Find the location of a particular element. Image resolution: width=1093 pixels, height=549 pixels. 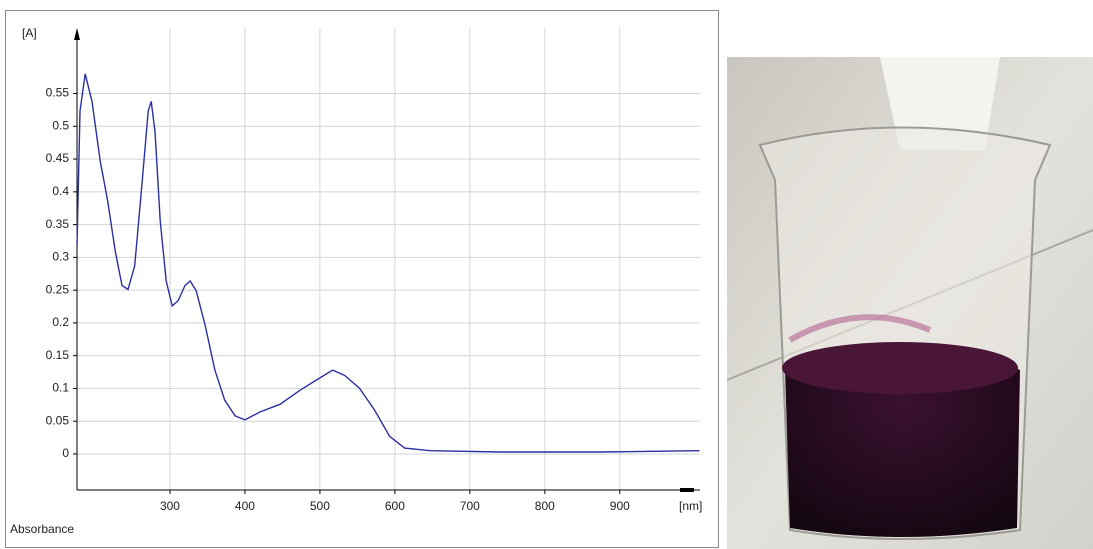

x-tick-label: 500 is located at coordinates (320, 506).